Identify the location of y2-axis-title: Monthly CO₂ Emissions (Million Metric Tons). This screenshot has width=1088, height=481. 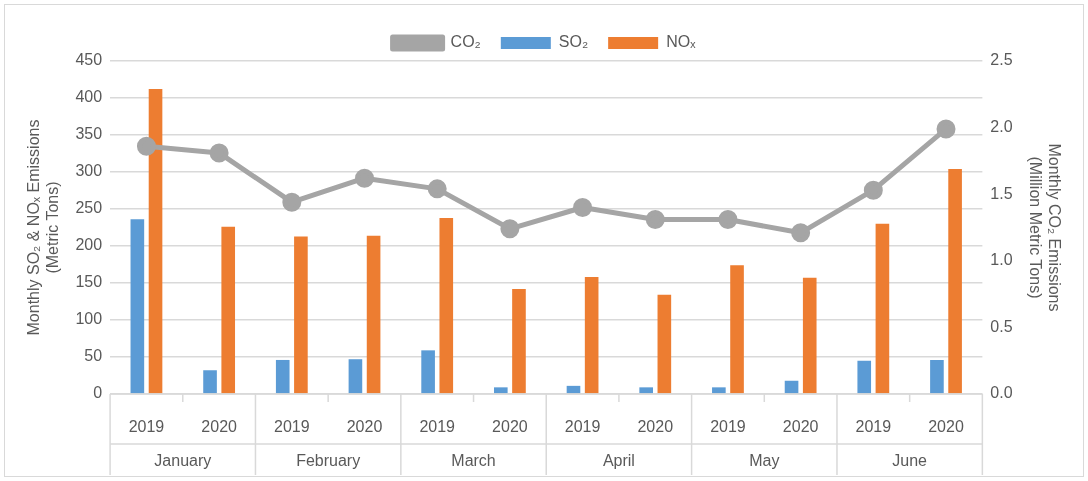
(1044, 227).